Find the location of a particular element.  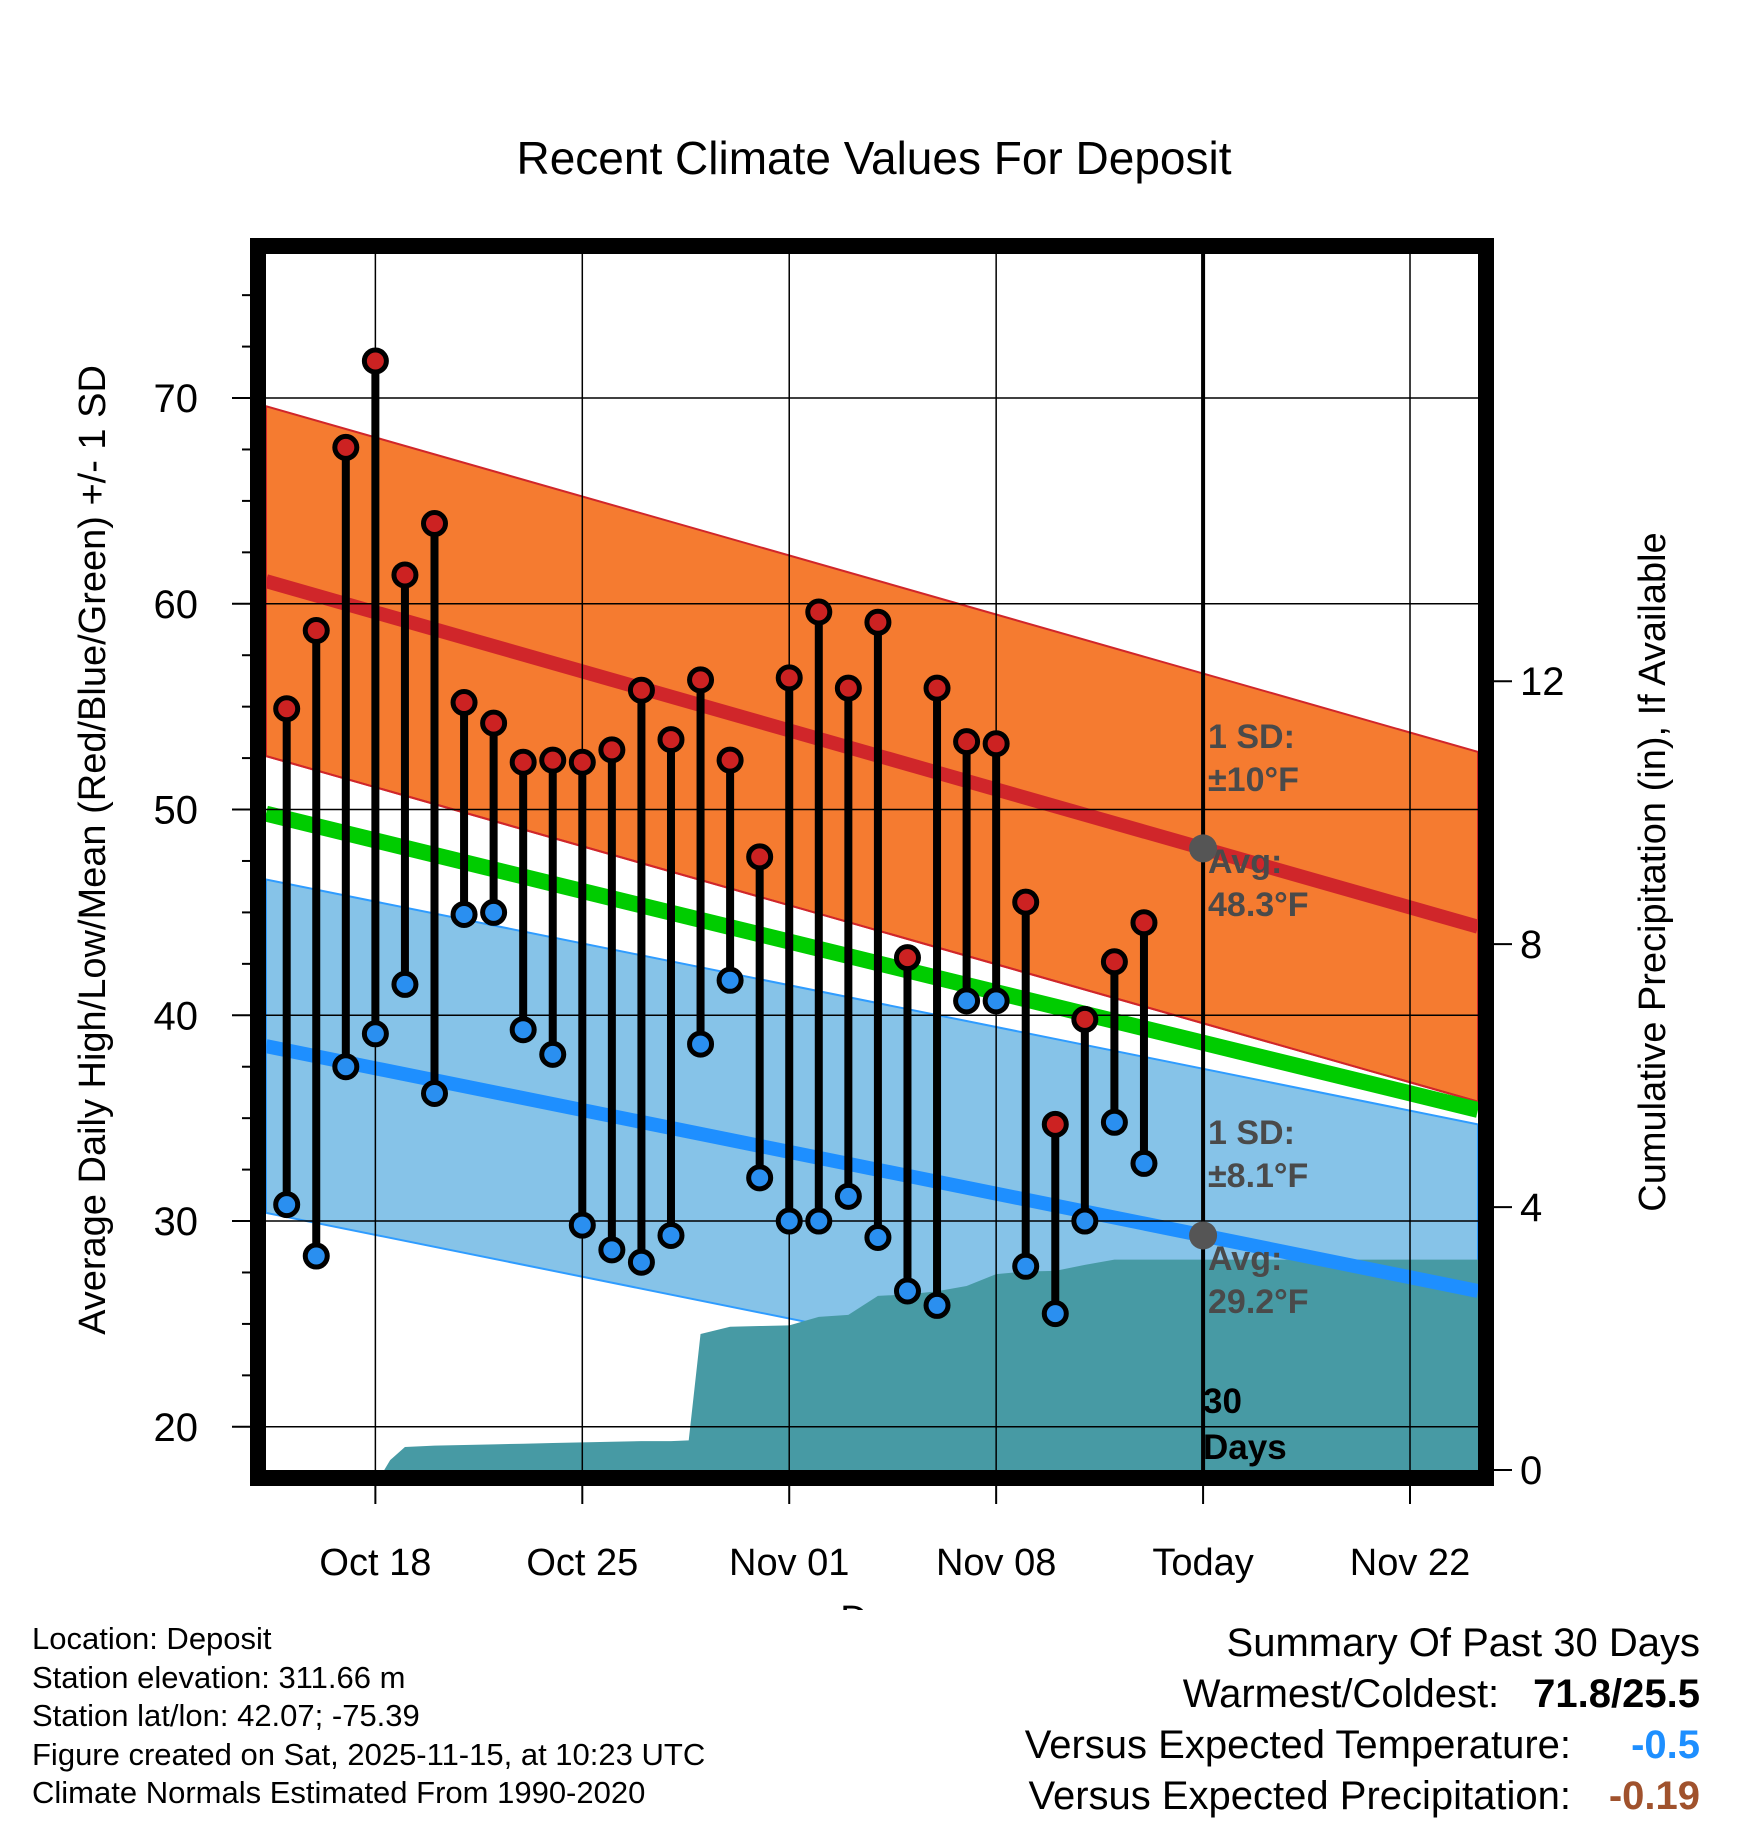

y-tick-label: 40 is located at coordinates (176, 1016).